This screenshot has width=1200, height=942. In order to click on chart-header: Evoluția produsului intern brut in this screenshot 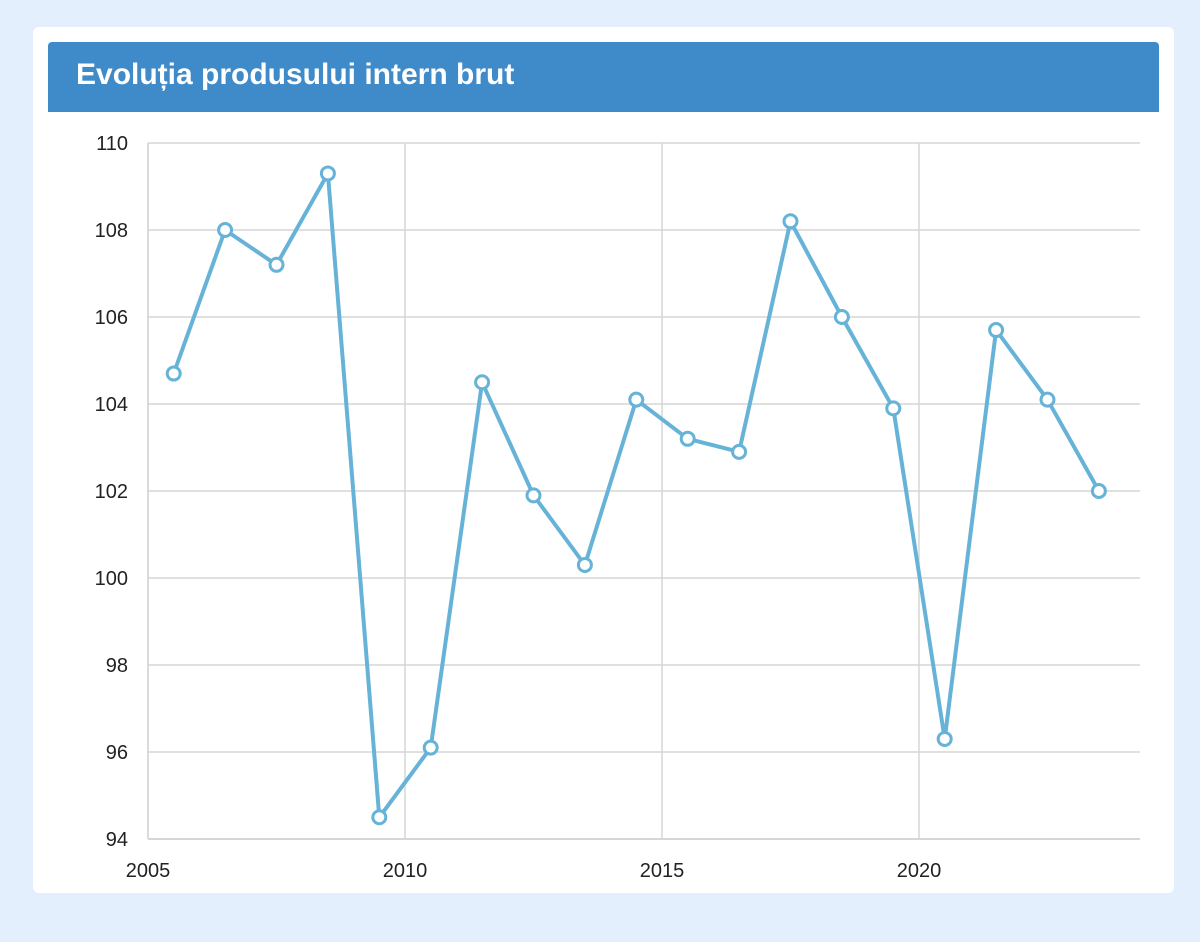, I will do `click(603, 77)`.